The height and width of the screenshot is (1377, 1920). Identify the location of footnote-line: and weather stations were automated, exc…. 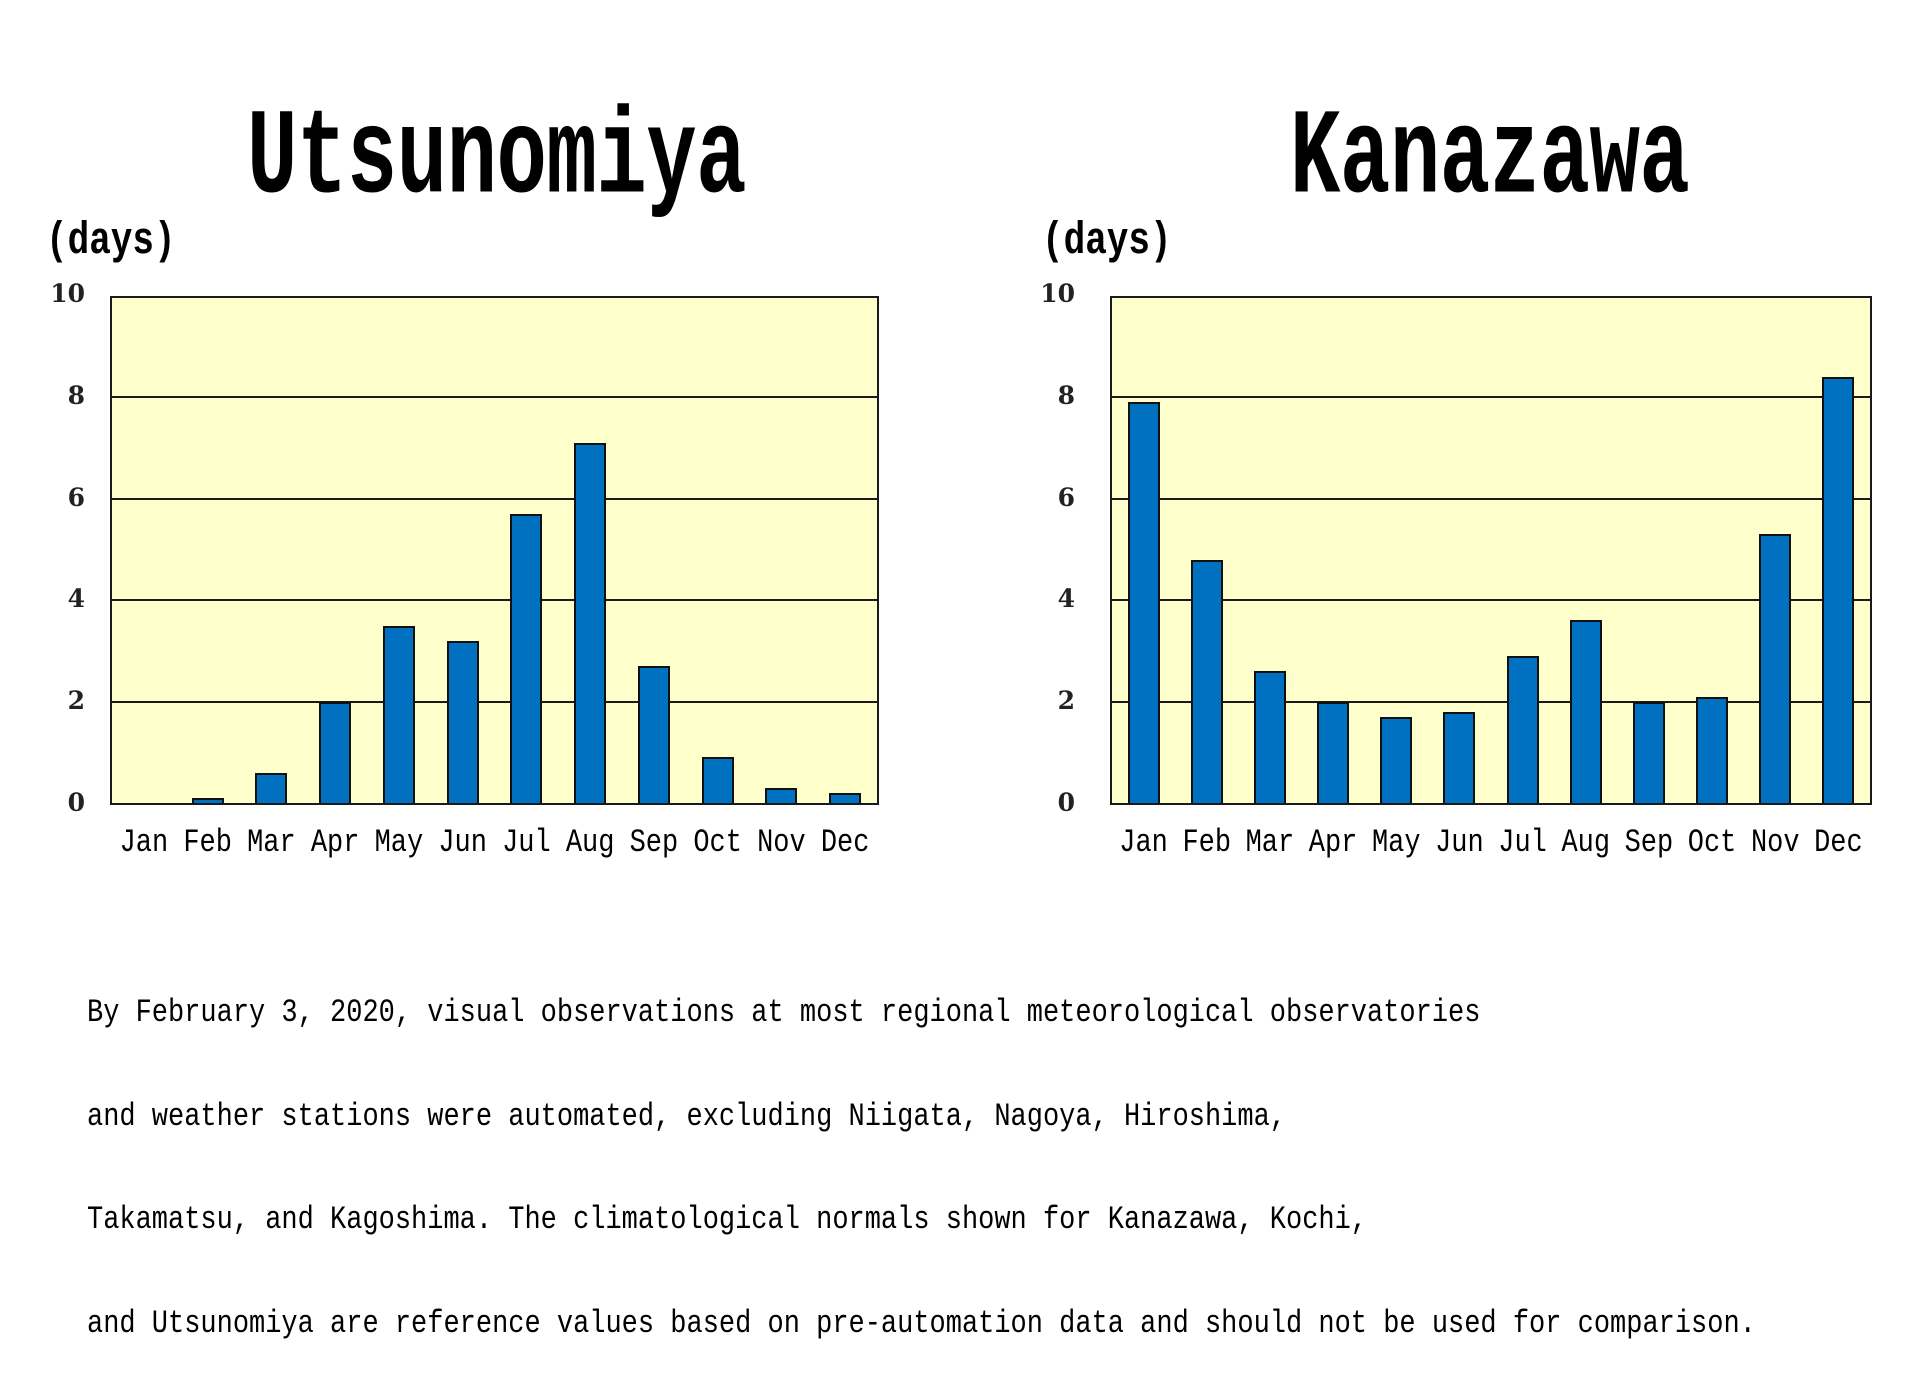
(686, 1117).